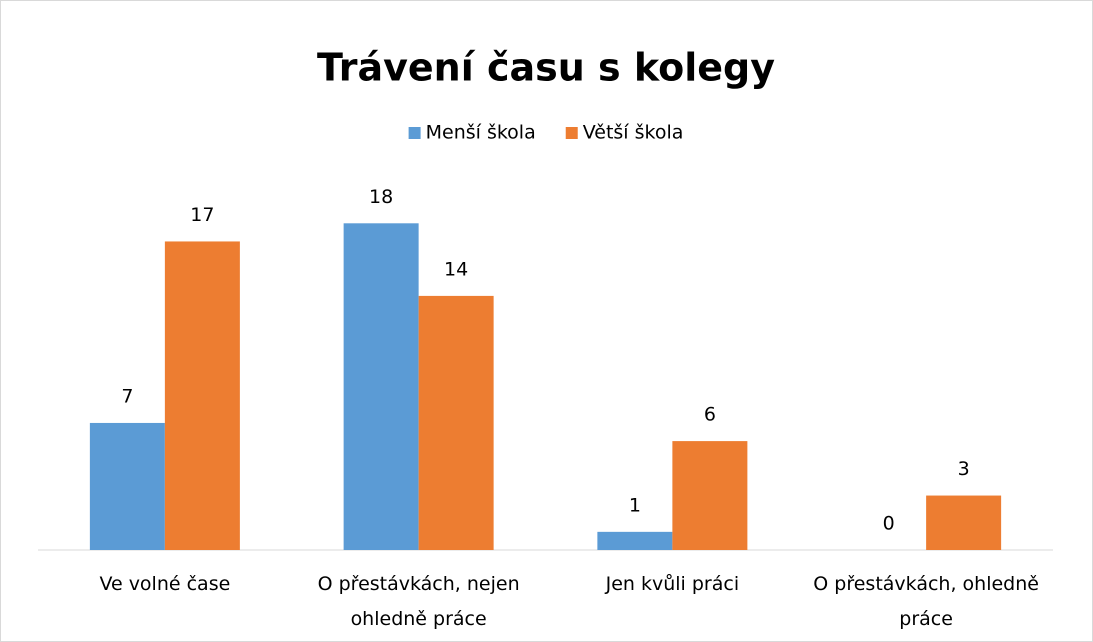  I want to click on data-label: 3, so click(964, 469).